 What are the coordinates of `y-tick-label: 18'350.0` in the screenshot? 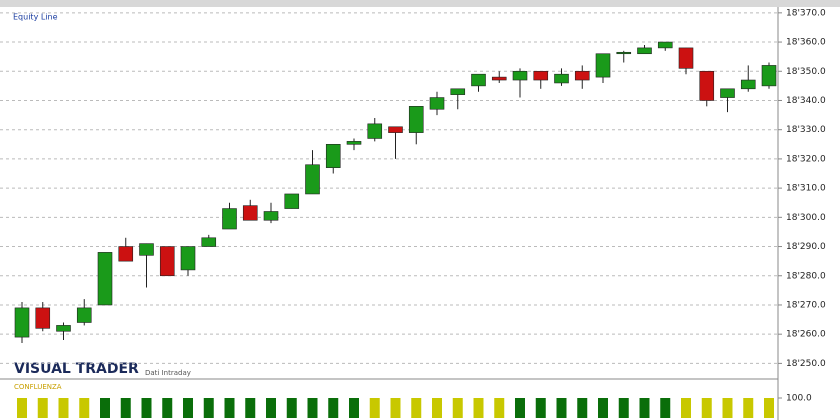 It's located at (806, 72).